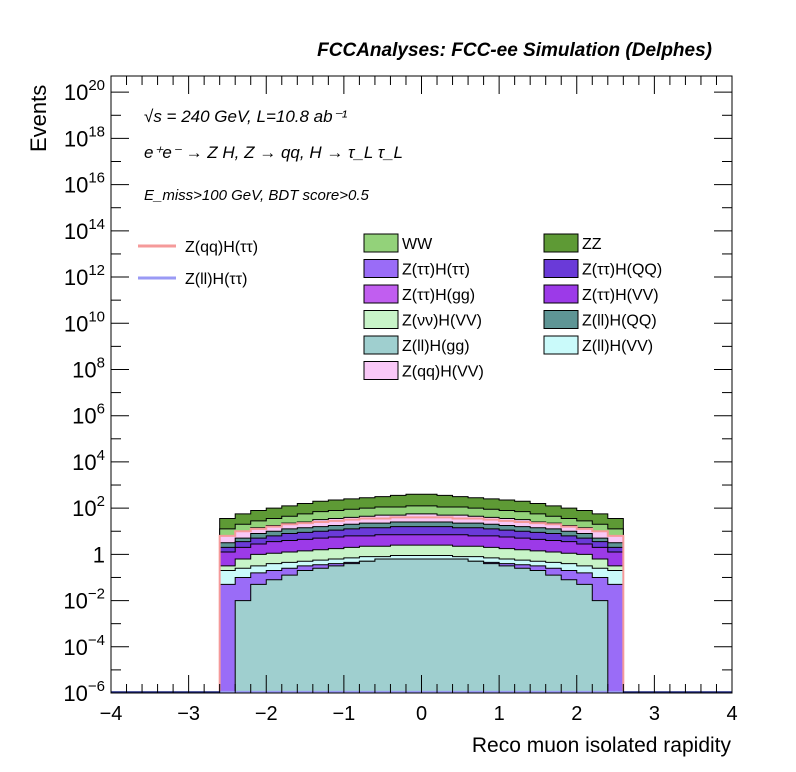 This screenshot has height=772, width=796. Describe the element at coordinates (622, 270) in the screenshot. I see `legend-label: Z(ττ)H(QQ)` at that location.